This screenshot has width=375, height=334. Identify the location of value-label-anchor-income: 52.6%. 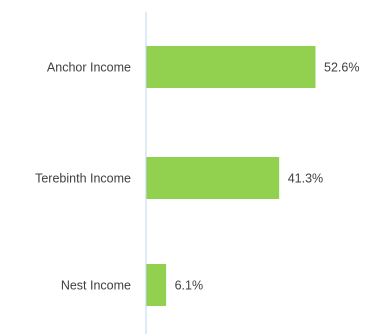
(341, 68).